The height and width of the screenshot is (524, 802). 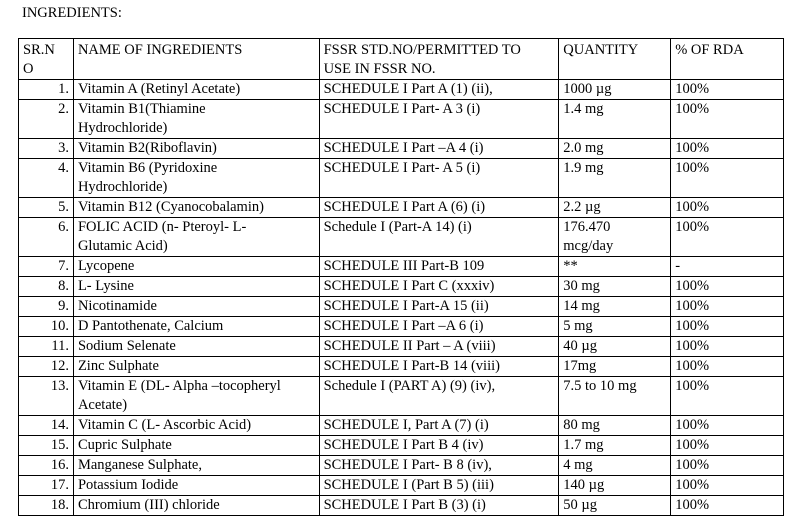 What do you see at coordinates (46, 445) in the screenshot?
I see `serial-number: 15.` at bounding box center [46, 445].